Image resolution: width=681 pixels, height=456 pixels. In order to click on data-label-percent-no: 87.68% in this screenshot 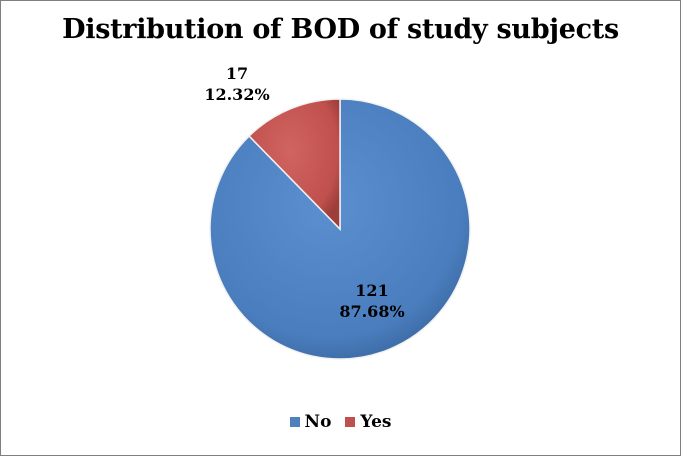, I will do `click(371, 311)`.